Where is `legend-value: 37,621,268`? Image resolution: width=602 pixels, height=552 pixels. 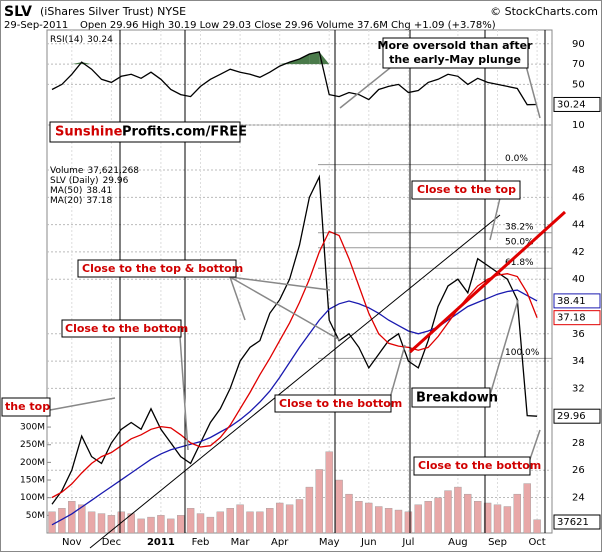
legend-value: 37,621,268 is located at coordinates (113, 171).